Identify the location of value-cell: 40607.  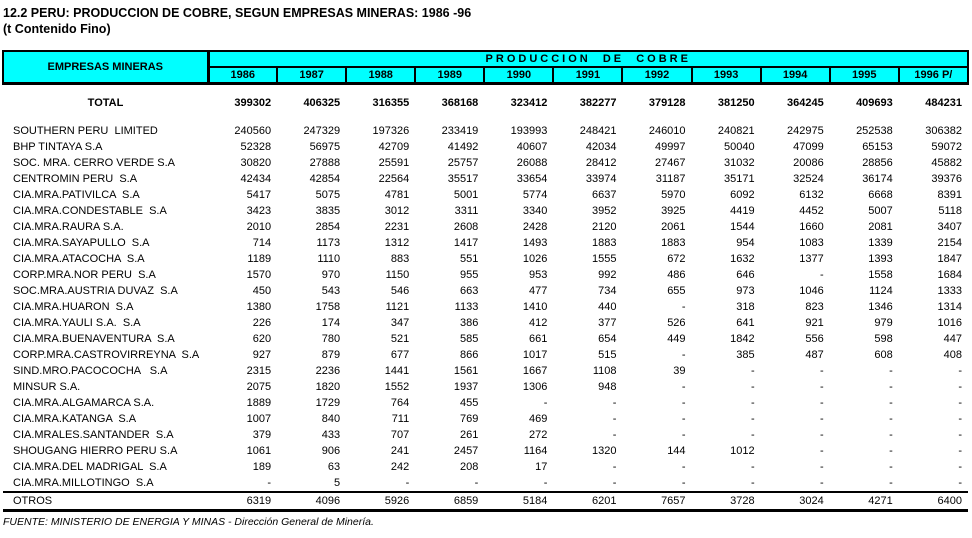
(532, 147).